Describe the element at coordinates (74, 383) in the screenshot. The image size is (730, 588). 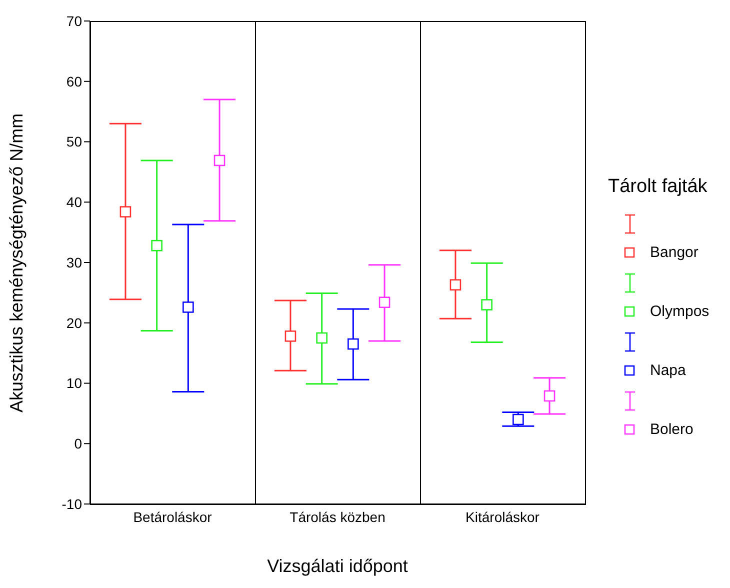
I see `y-tick-label: 10` at that location.